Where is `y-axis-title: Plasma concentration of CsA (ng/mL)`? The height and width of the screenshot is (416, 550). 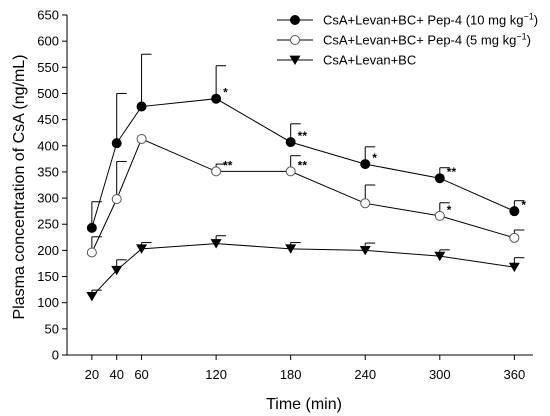
y-axis-title: Plasma concentration of CsA (ng/mL) is located at coordinates (19, 186).